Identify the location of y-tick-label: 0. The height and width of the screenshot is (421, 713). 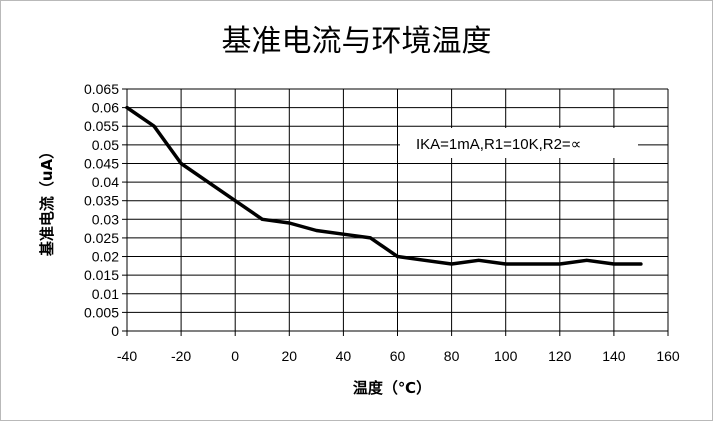
(115, 331).